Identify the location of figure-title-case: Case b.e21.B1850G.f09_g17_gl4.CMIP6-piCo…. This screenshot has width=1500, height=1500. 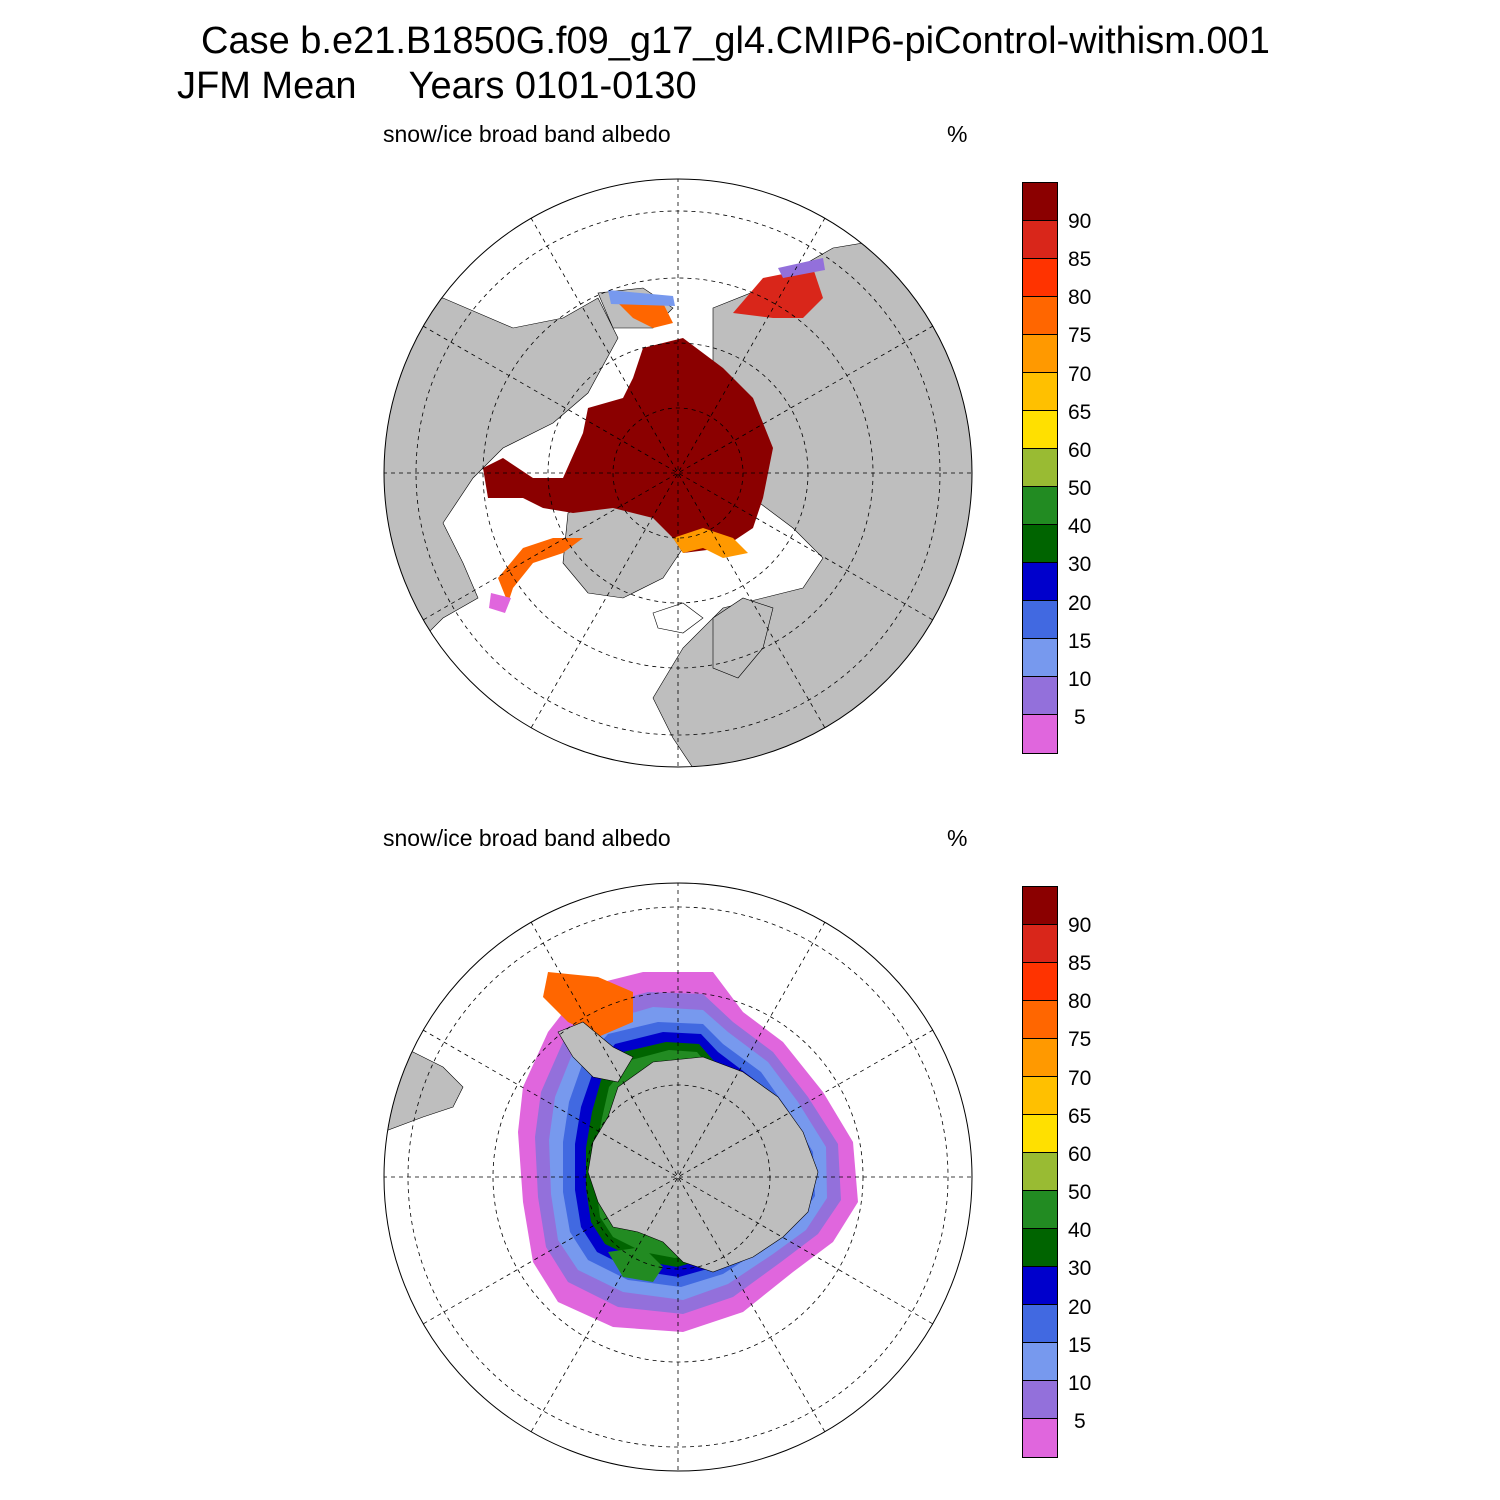
(735, 41).